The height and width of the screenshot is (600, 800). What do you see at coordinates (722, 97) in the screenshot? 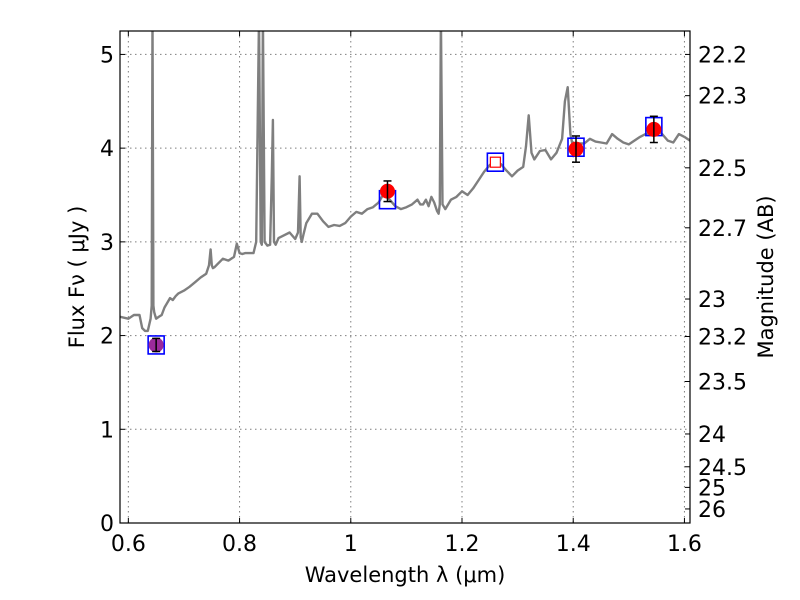
I see `y2-tick-label: 22.3` at bounding box center [722, 97].